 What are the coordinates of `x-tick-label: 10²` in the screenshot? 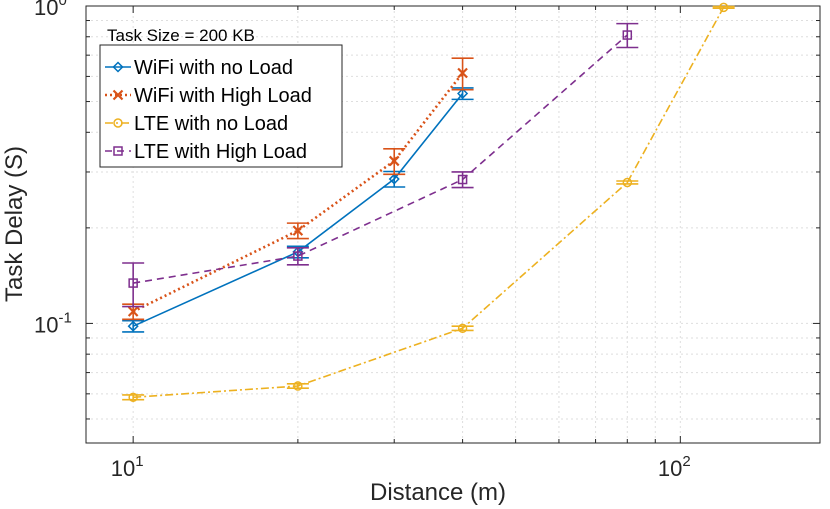 It's located at (674, 467).